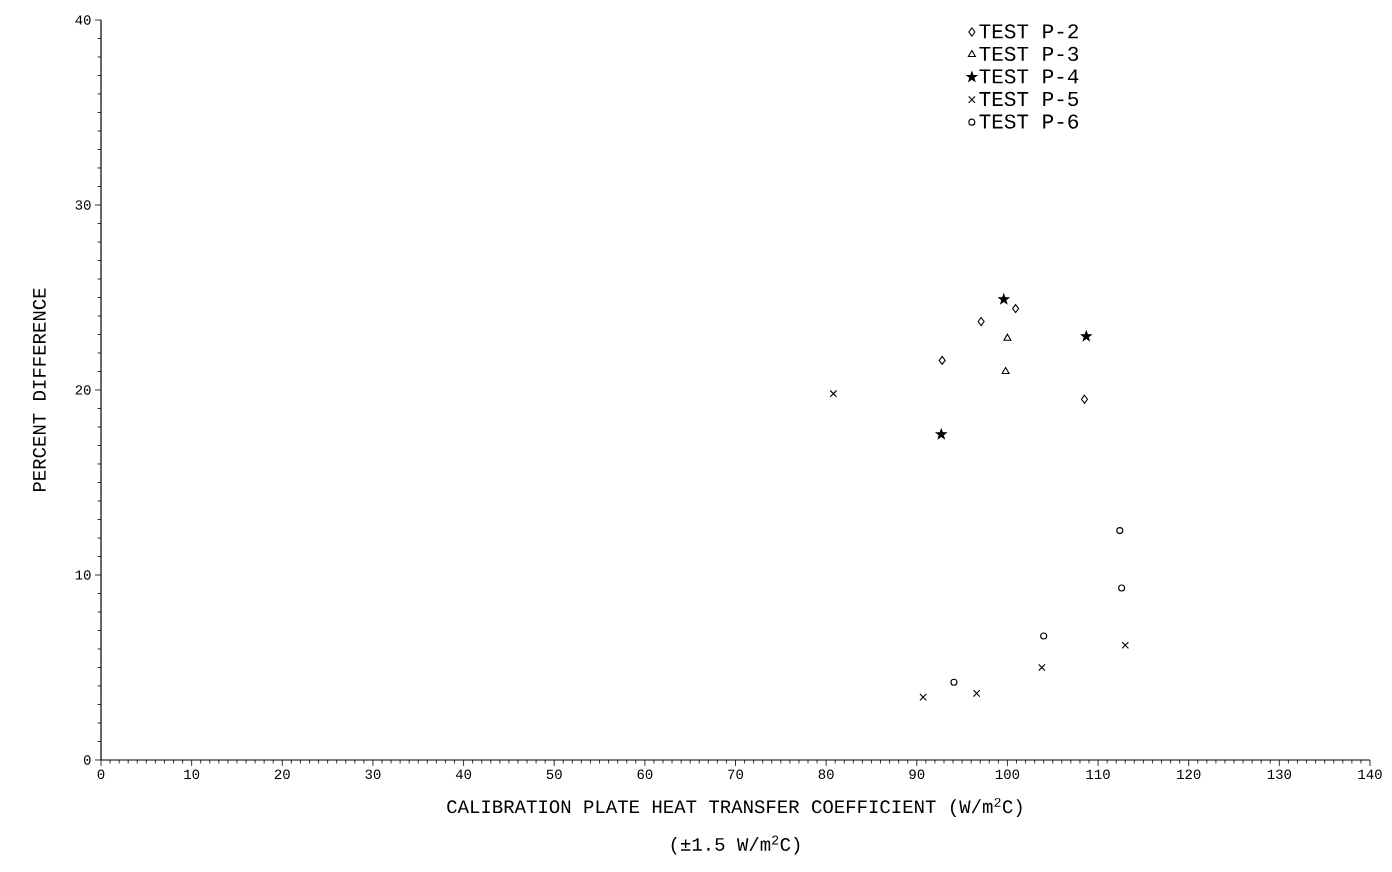 The image size is (1392, 872). What do you see at coordinates (83, 575) in the screenshot?
I see `y-tick-label: 10` at bounding box center [83, 575].